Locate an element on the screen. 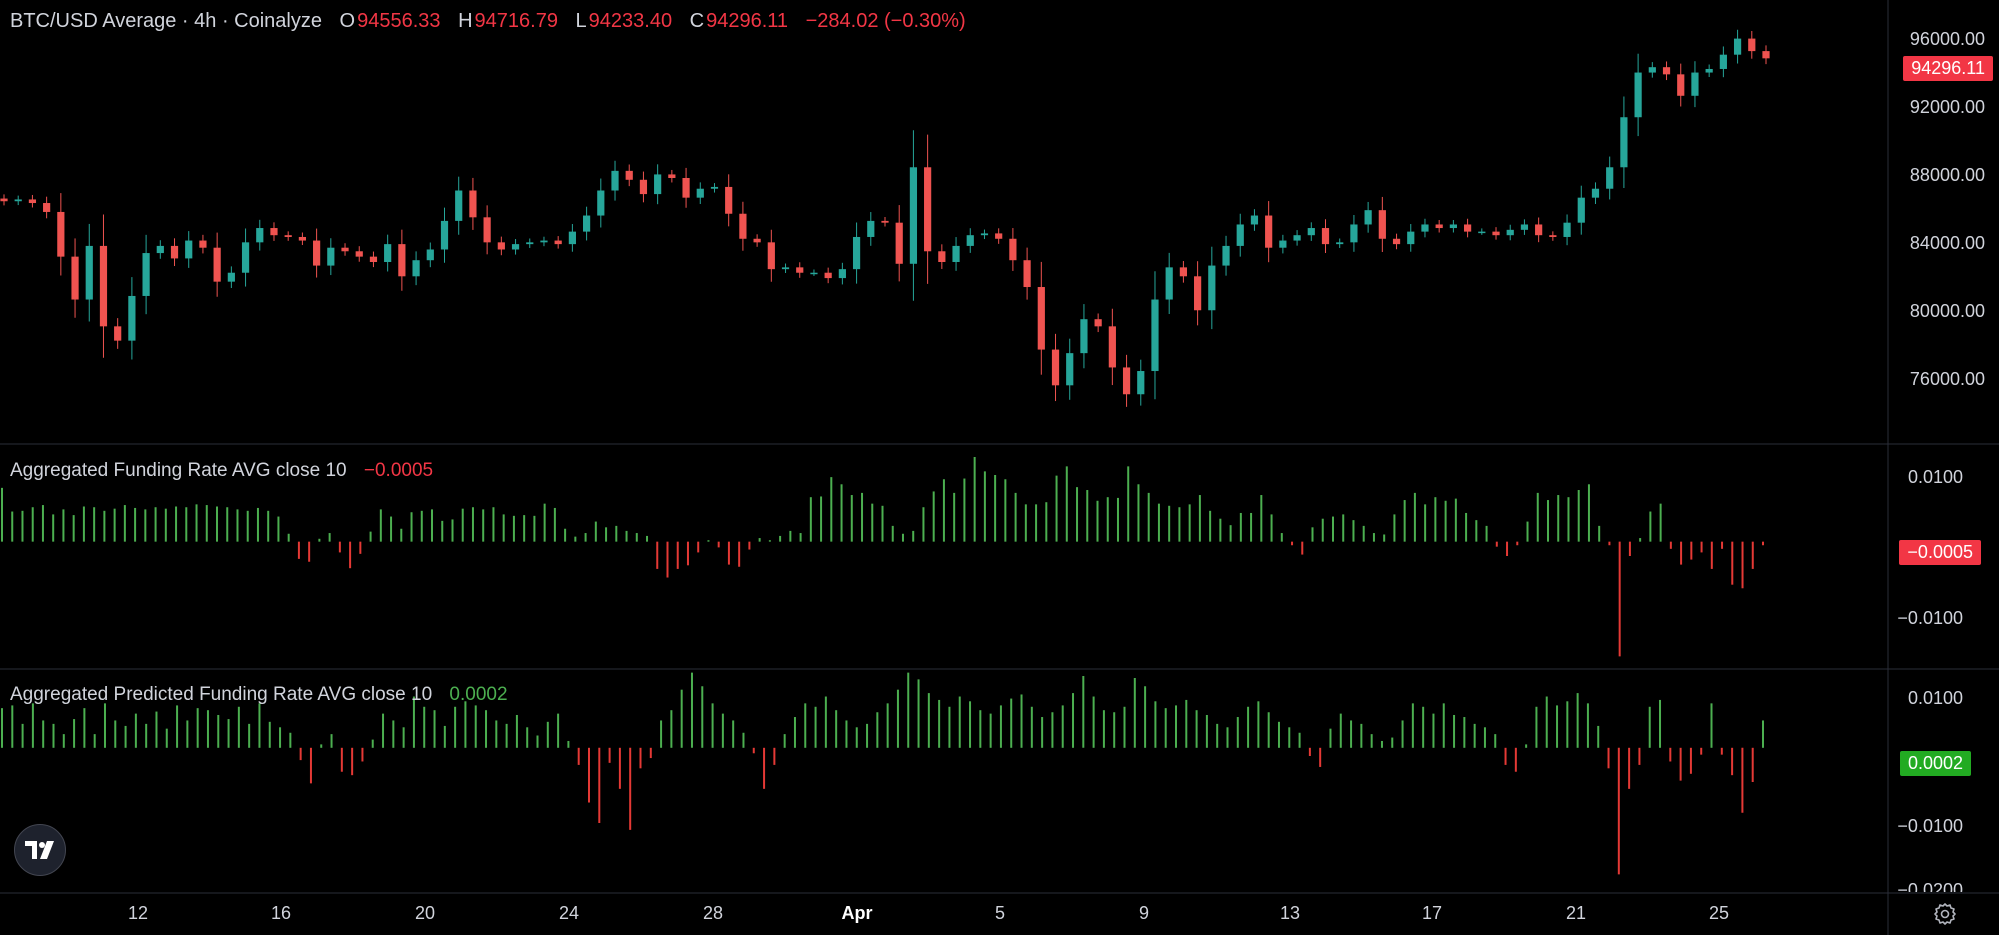 This screenshot has height=935, width=1999. time-tick-label: 5 is located at coordinates (1000, 913).